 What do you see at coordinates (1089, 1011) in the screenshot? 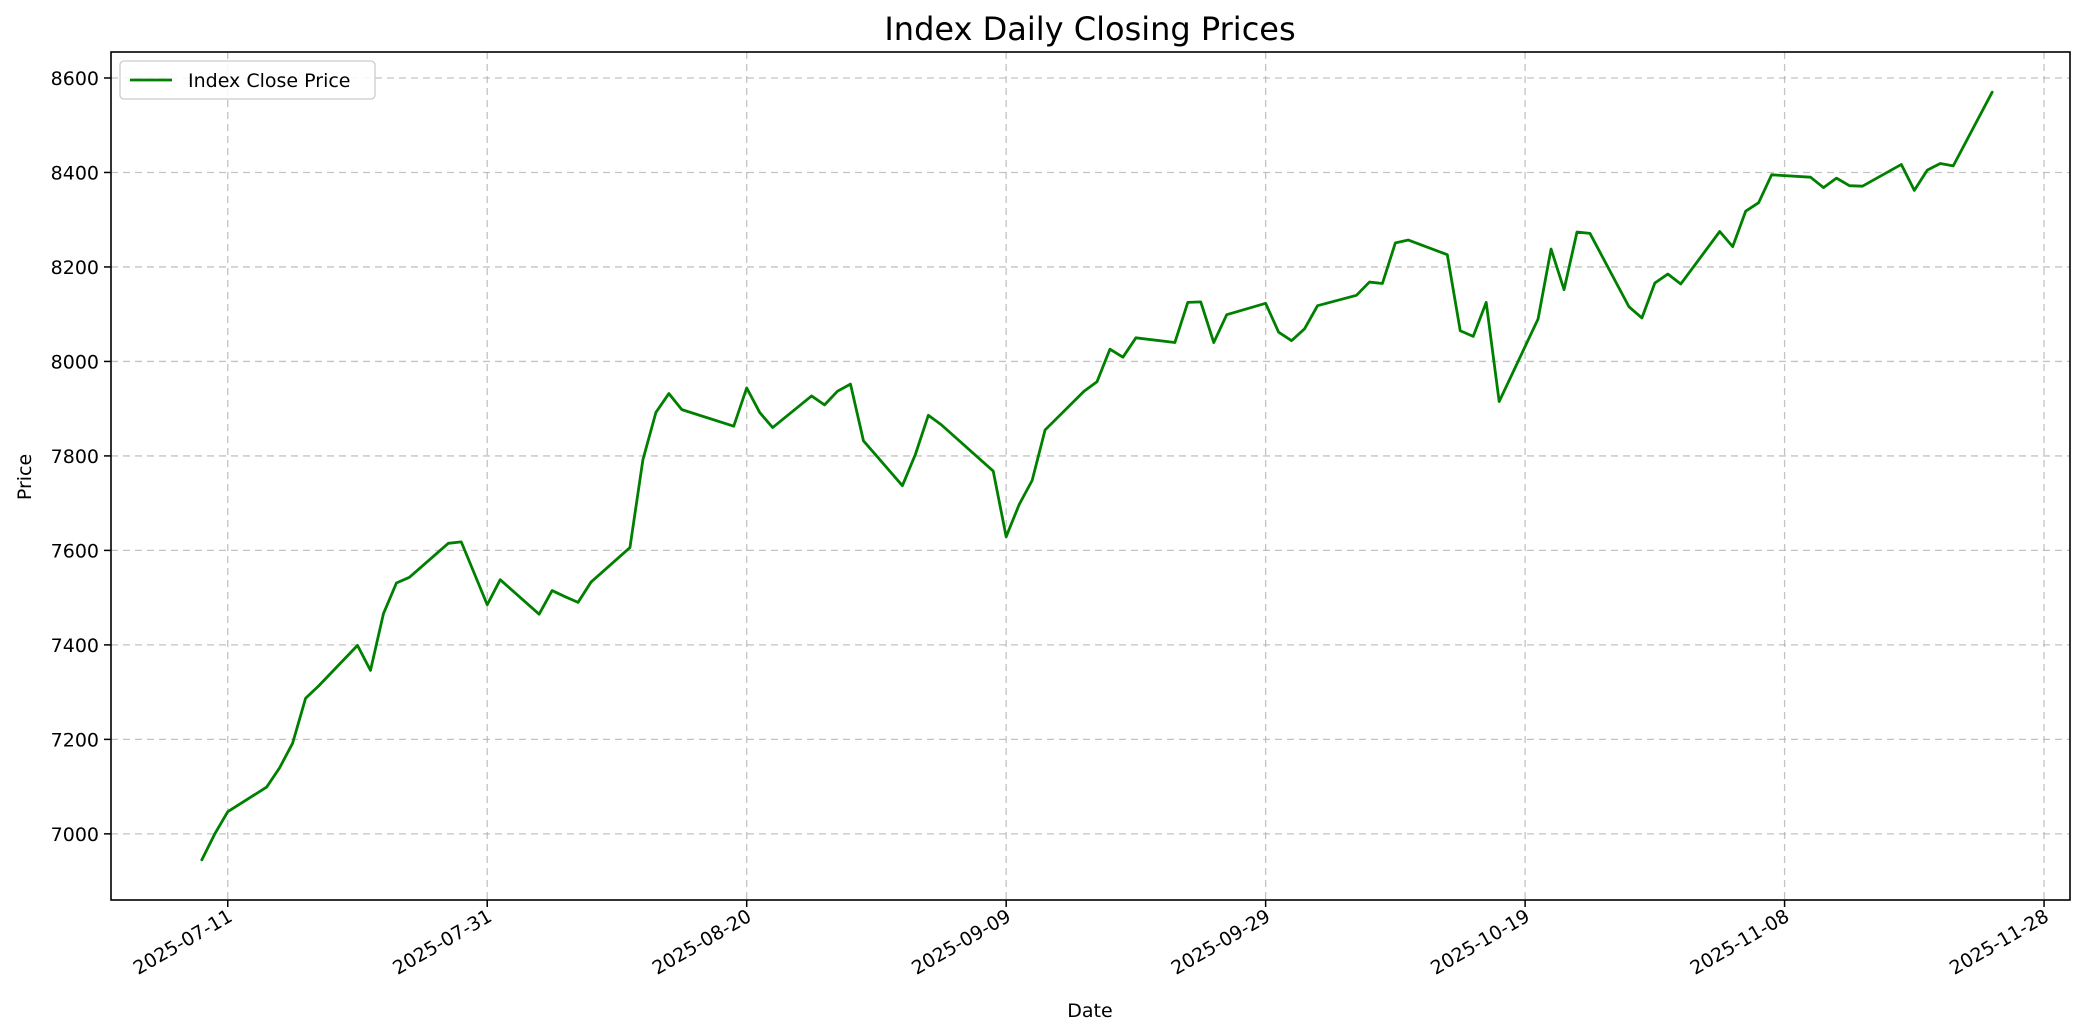
I see `x-axis-label: Date` at bounding box center [1089, 1011].